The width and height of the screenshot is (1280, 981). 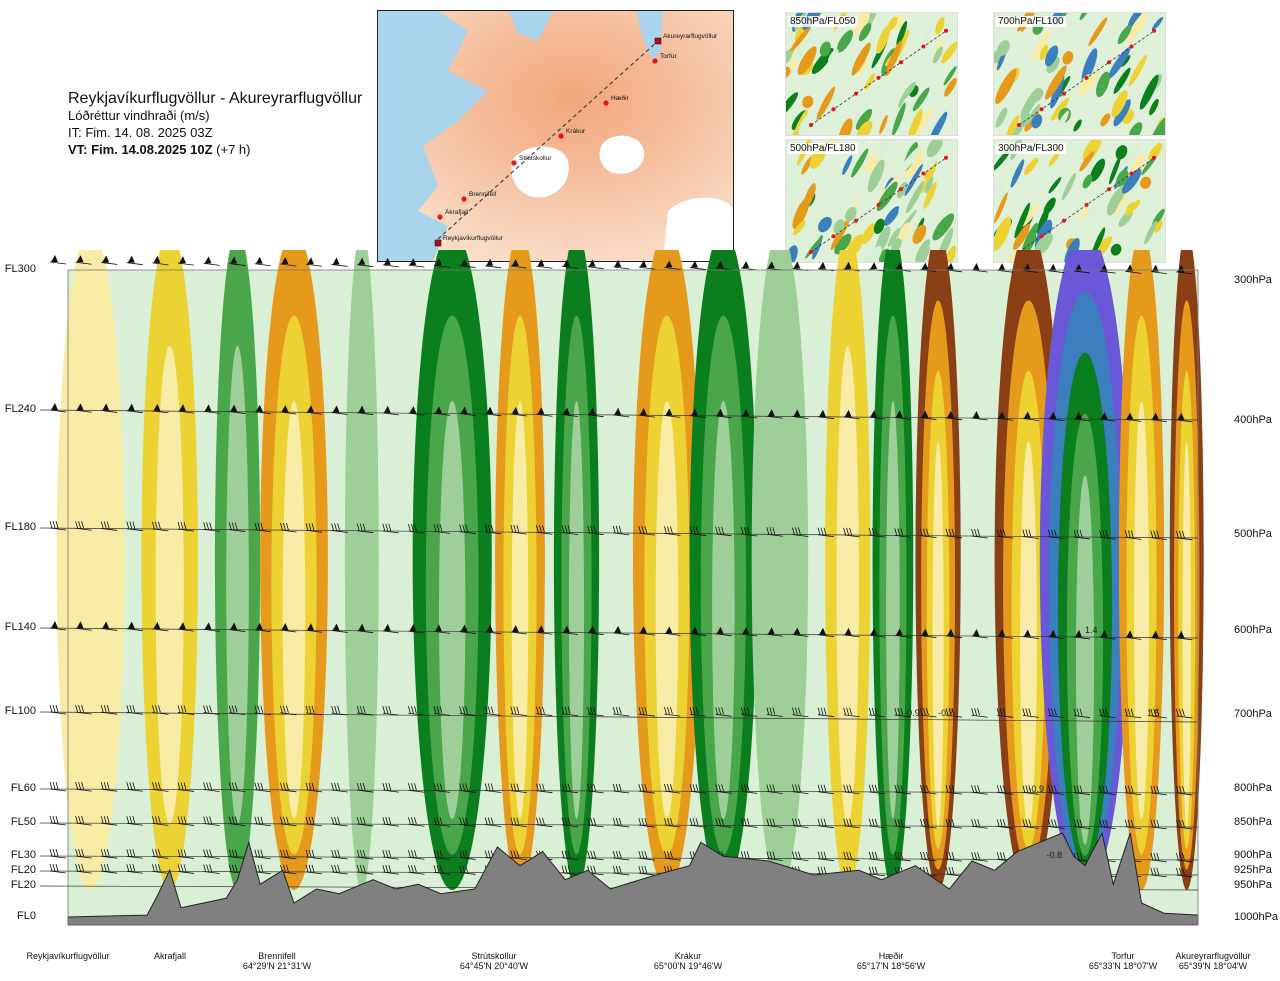 What do you see at coordinates (237, 570) in the screenshot?
I see `velocity-band` at bounding box center [237, 570].